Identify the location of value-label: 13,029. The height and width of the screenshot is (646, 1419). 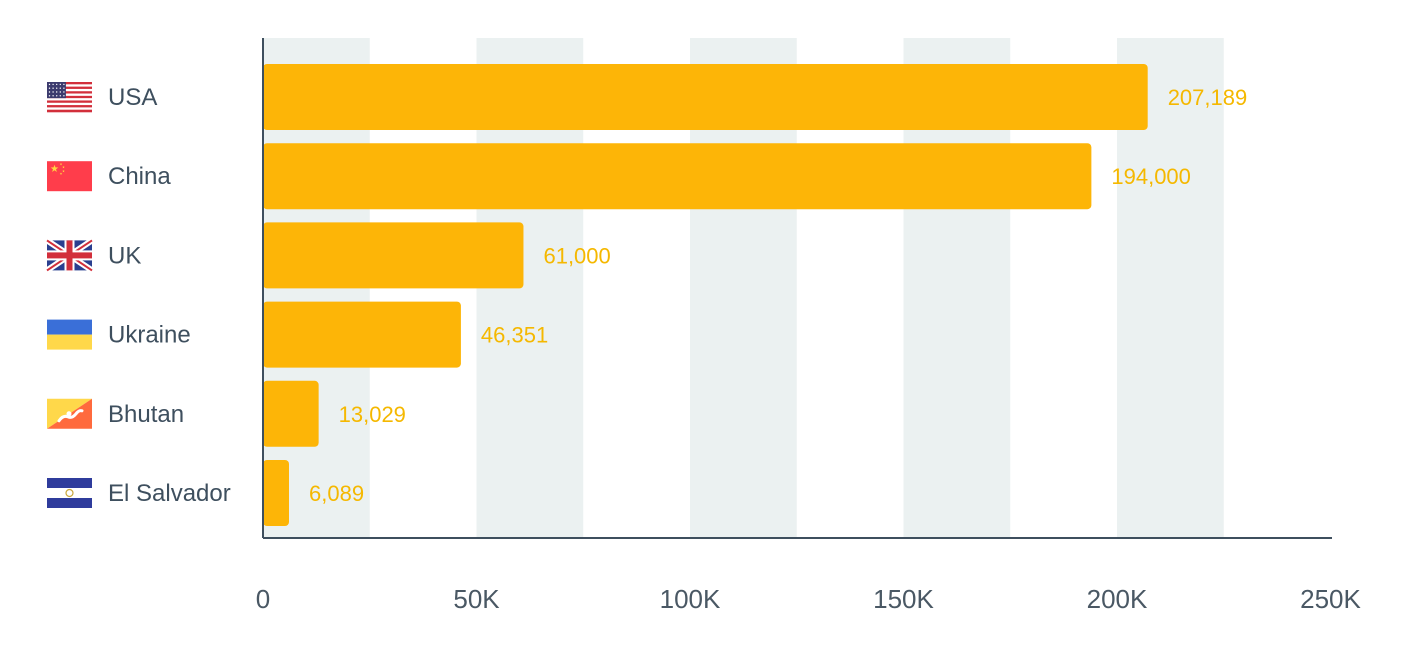
(372, 414).